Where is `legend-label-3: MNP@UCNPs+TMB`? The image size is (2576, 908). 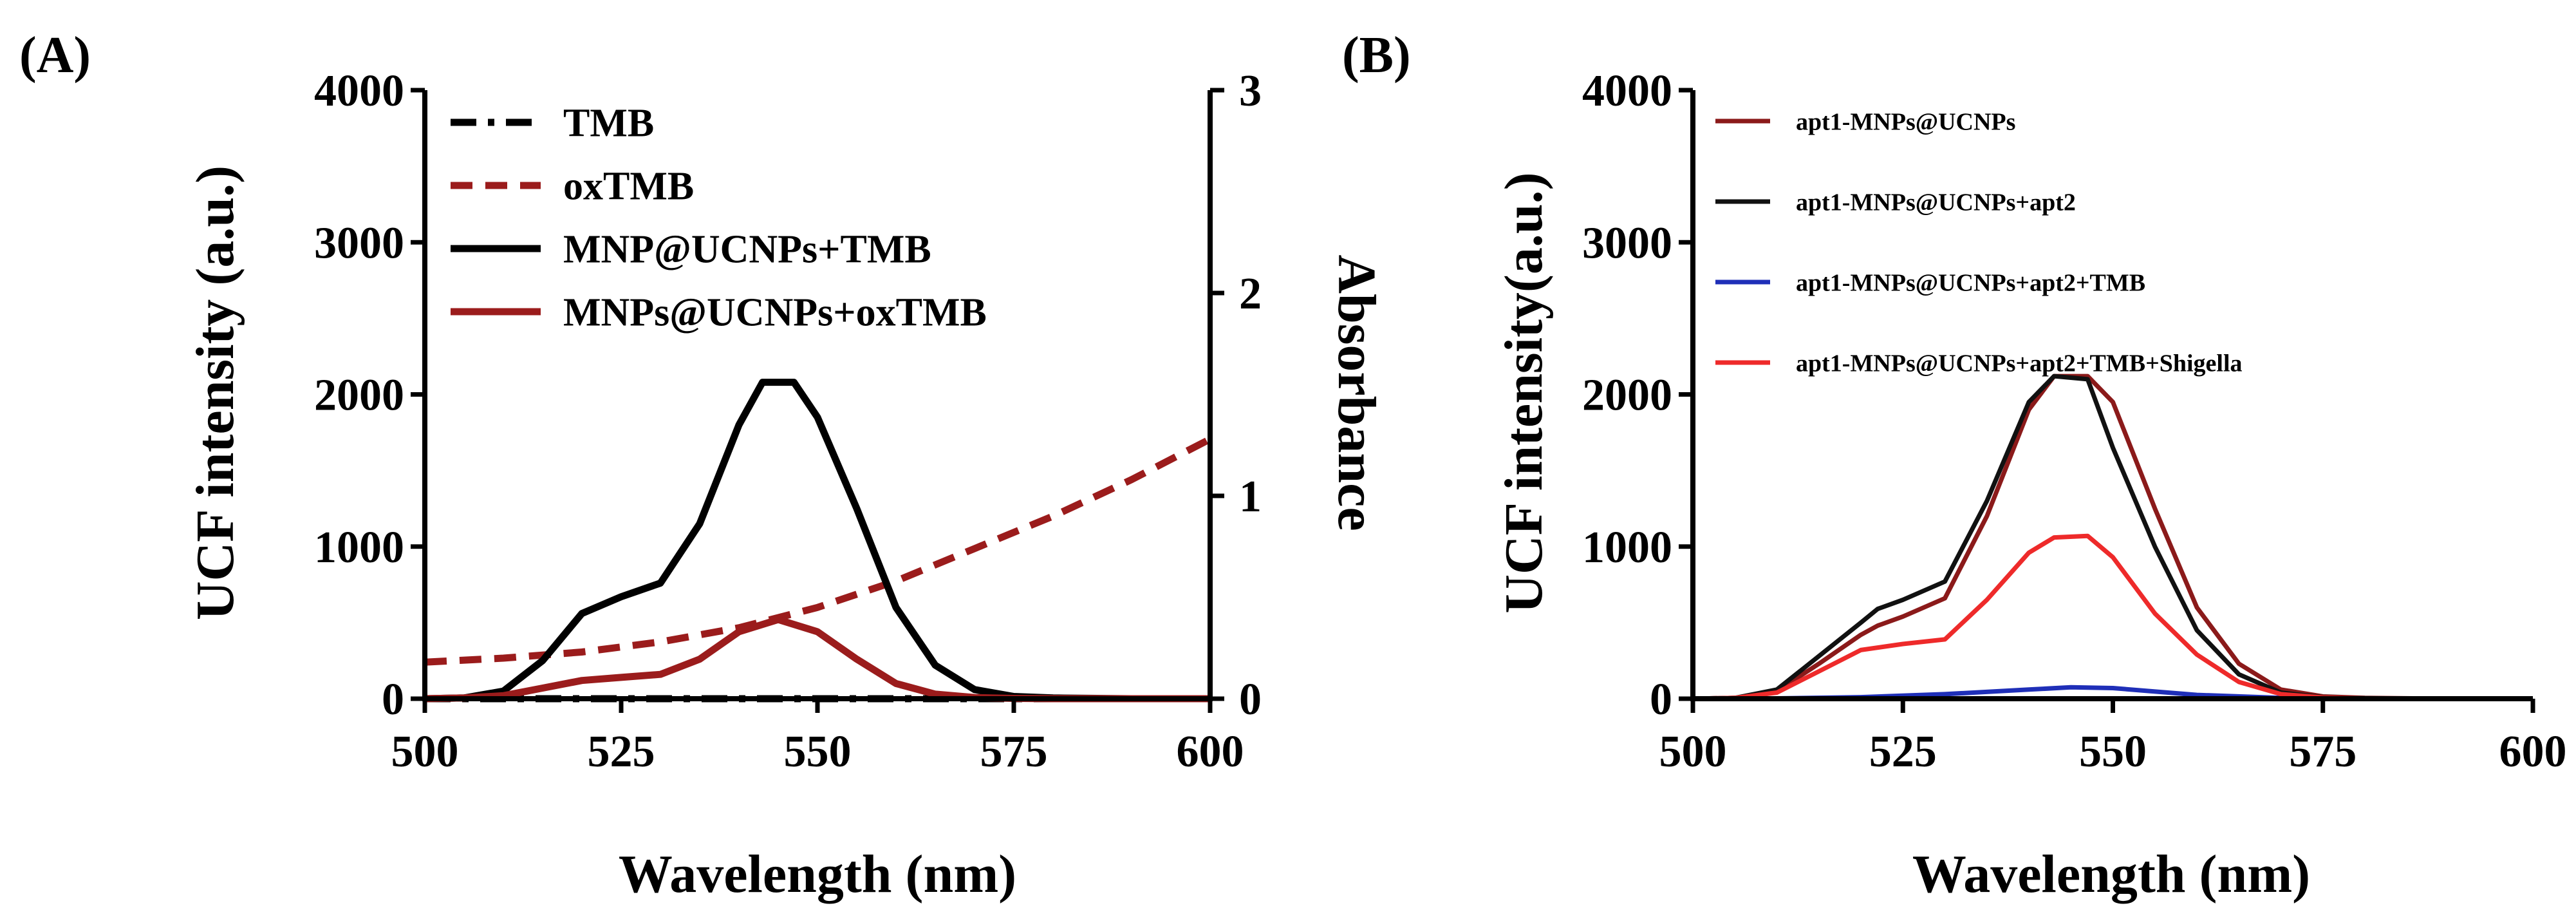 legend-label-3: MNP@UCNPs+TMB is located at coordinates (747, 250).